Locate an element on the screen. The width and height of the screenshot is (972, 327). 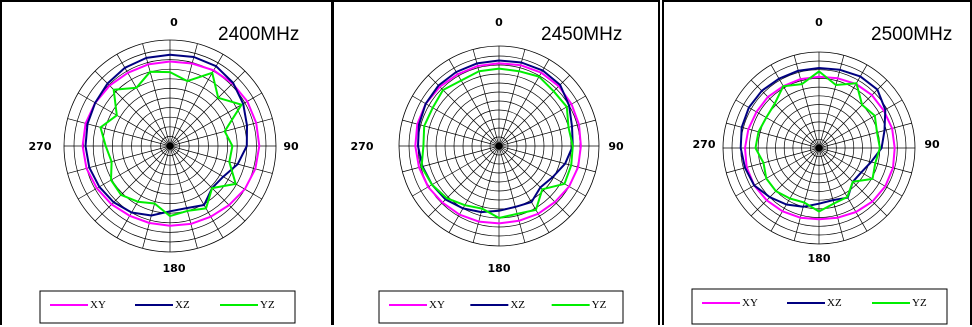
chart-title: 2500MHz is located at coordinates (911, 34).